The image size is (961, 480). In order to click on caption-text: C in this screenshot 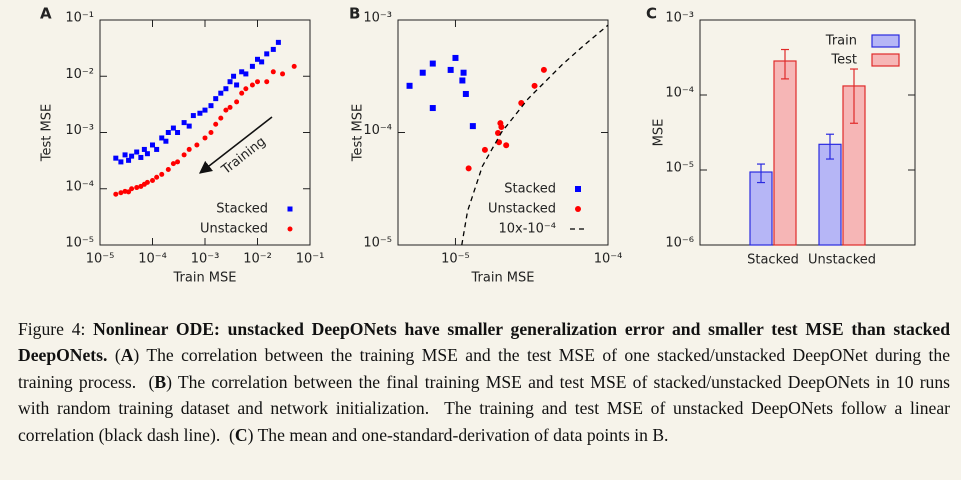, I will do `click(241, 434)`.